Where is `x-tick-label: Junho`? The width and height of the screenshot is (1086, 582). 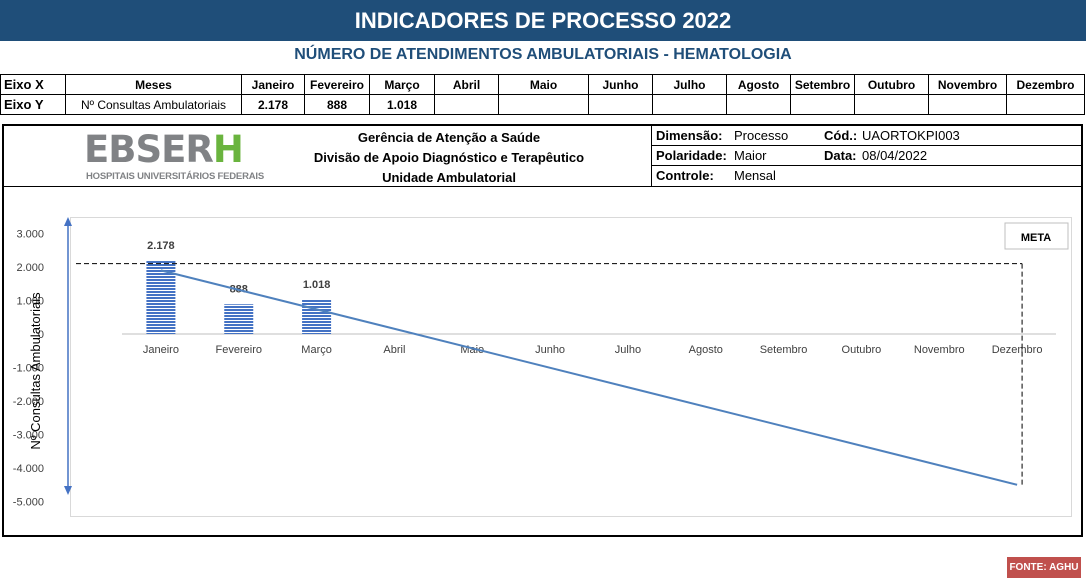 x-tick-label: Junho is located at coordinates (550, 350).